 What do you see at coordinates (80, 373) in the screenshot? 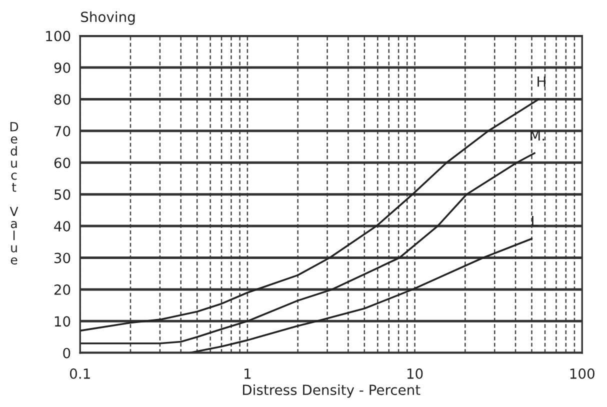
I see `x-tick-label: 0.1` at bounding box center [80, 373].